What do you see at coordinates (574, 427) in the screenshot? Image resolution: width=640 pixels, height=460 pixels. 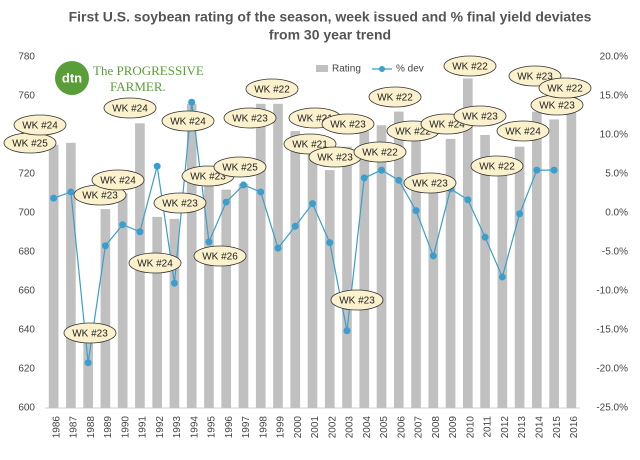 I see `x-tick-label: 2016` at bounding box center [574, 427].